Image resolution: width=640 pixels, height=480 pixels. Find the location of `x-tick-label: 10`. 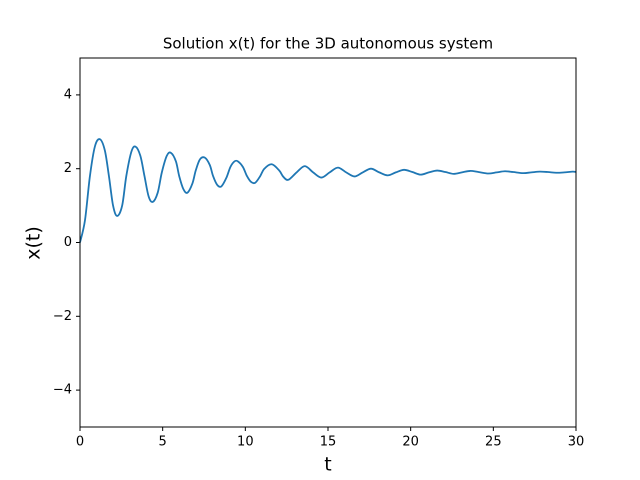

x-tick-label: 10 is located at coordinates (245, 442).